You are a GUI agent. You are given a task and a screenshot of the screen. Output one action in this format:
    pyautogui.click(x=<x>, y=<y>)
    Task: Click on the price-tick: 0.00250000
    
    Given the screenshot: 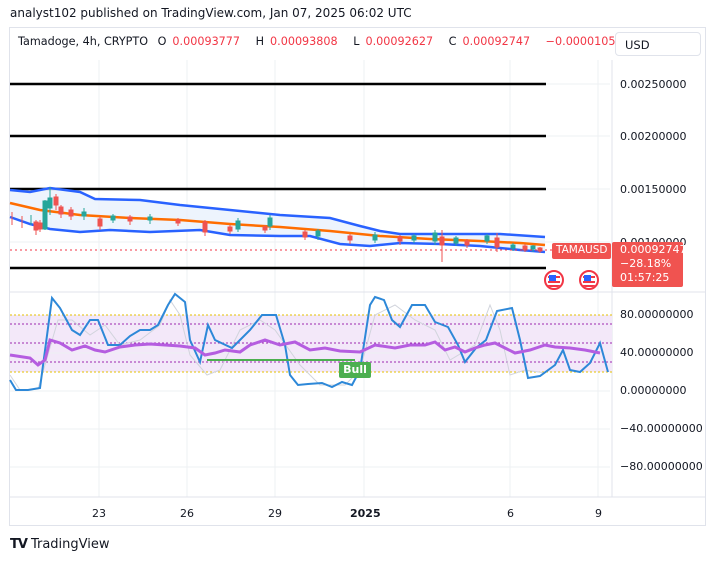 What is the action you would take?
    pyautogui.click(x=653, y=84)
    